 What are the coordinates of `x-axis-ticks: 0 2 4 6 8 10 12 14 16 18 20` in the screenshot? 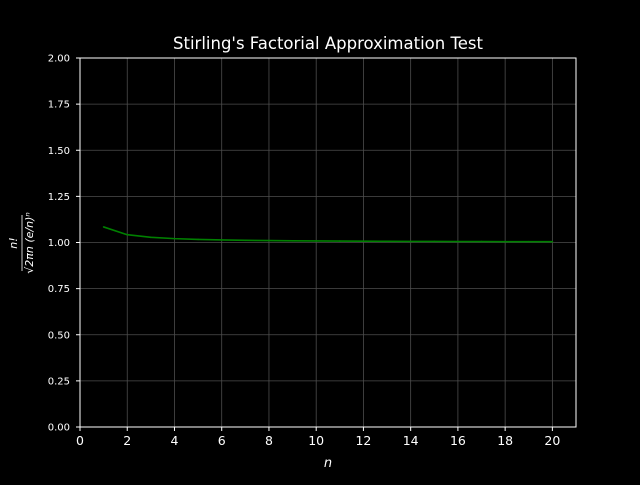 It's located at (318, 437).